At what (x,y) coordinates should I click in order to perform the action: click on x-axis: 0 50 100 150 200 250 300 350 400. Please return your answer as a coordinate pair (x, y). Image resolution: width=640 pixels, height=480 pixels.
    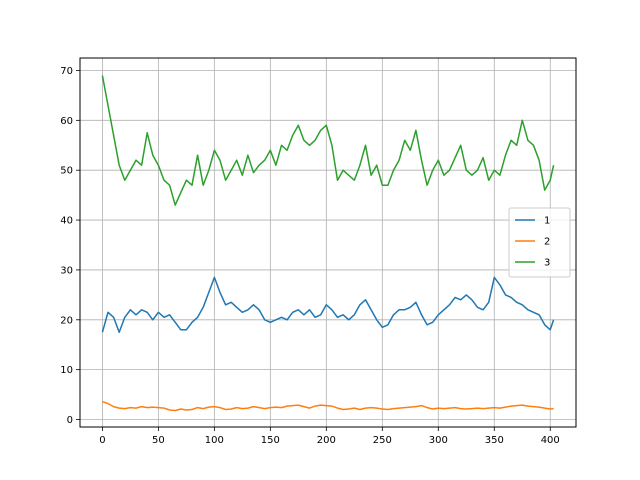
    Looking at the image, I should click on (329, 436).